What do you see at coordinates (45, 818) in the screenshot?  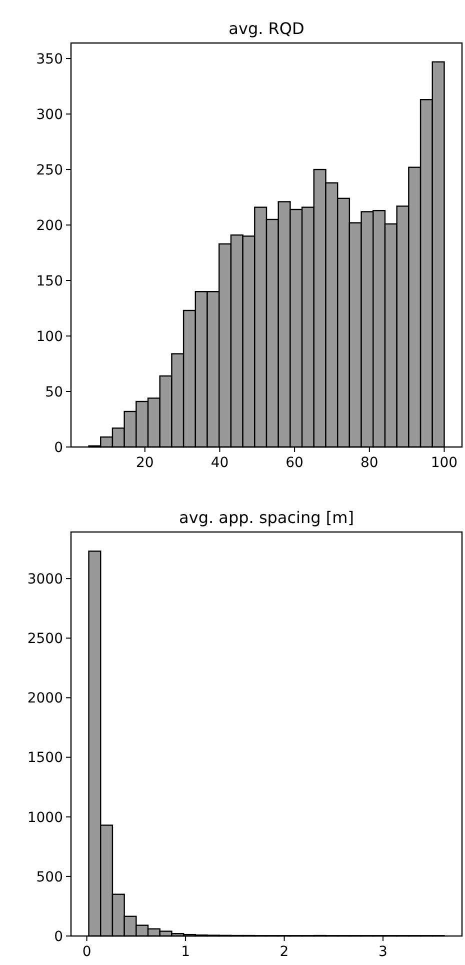 I see `y-tick-label: 1000` at bounding box center [45, 818].